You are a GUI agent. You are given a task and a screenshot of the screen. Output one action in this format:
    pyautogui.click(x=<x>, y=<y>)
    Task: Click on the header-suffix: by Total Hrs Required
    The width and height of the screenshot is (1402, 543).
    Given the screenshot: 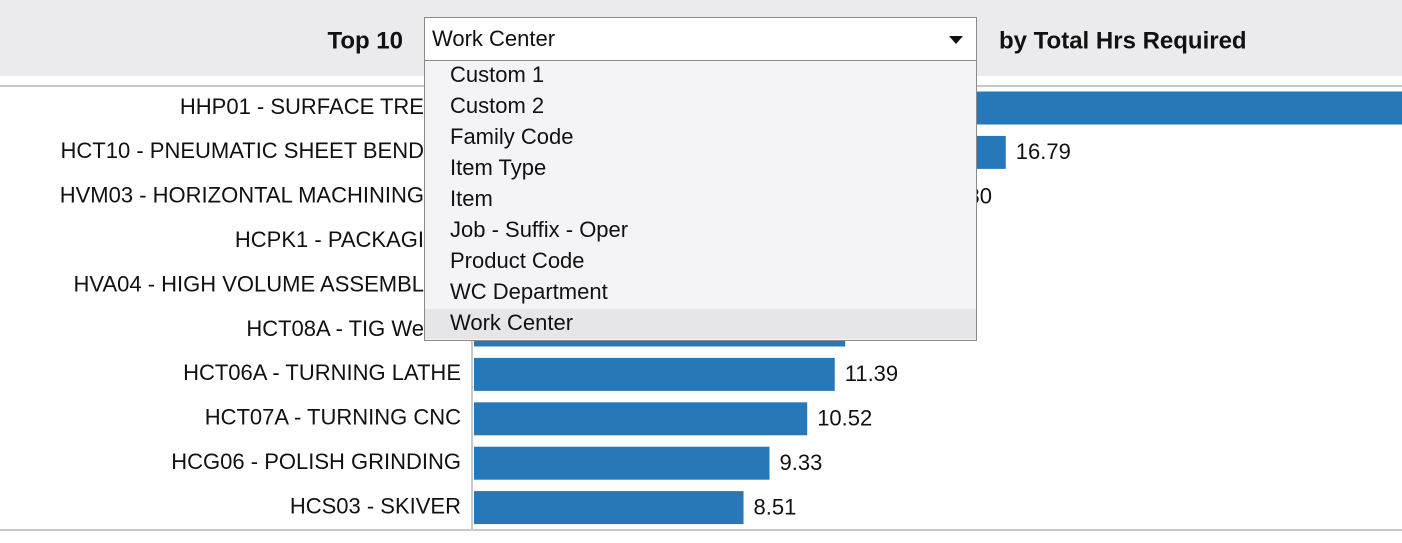 What is the action you would take?
    pyautogui.click(x=1123, y=40)
    